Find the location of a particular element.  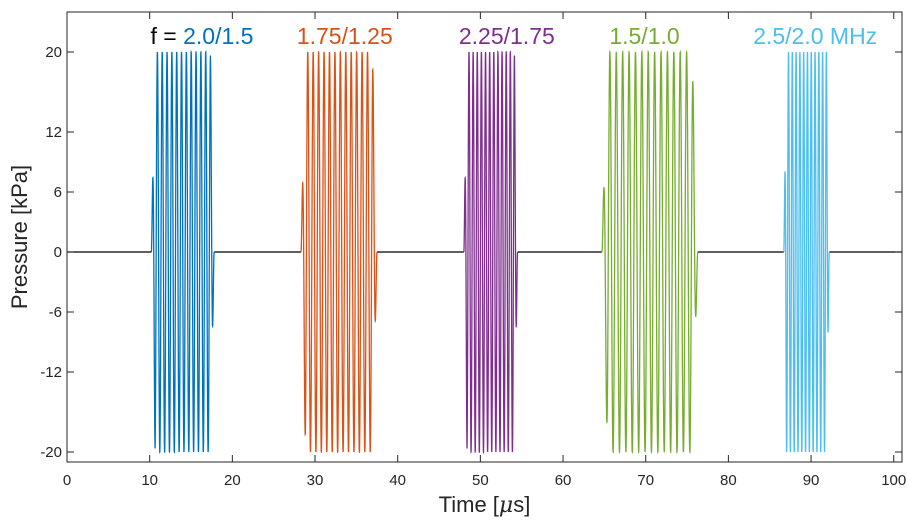

annotation-frequency: 1.5/1.0 is located at coordinates (644, 36).